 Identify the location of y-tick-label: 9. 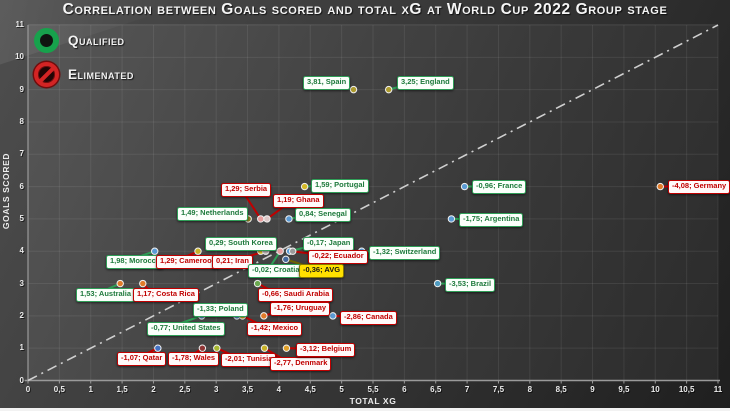
(21, 89).